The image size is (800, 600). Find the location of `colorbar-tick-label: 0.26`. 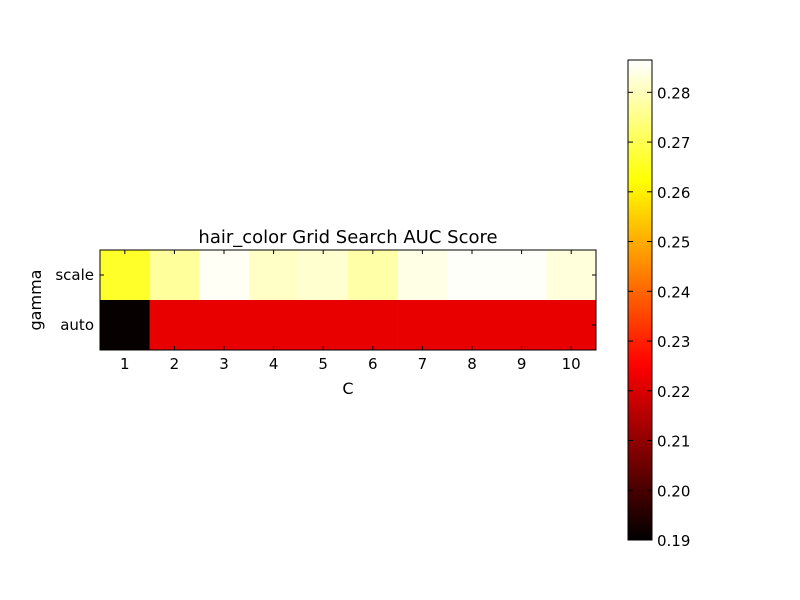

colorbar-tick-label: 0.26 is located at coordinates (673, 193).